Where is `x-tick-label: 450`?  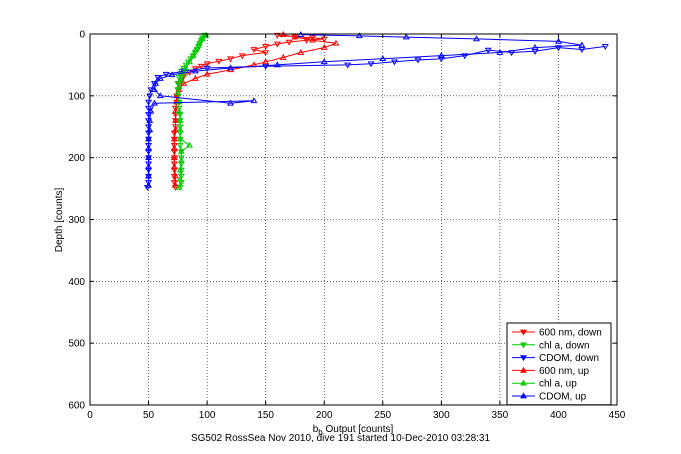
x-tick-label: 450 is located at coordinates (617, 415).